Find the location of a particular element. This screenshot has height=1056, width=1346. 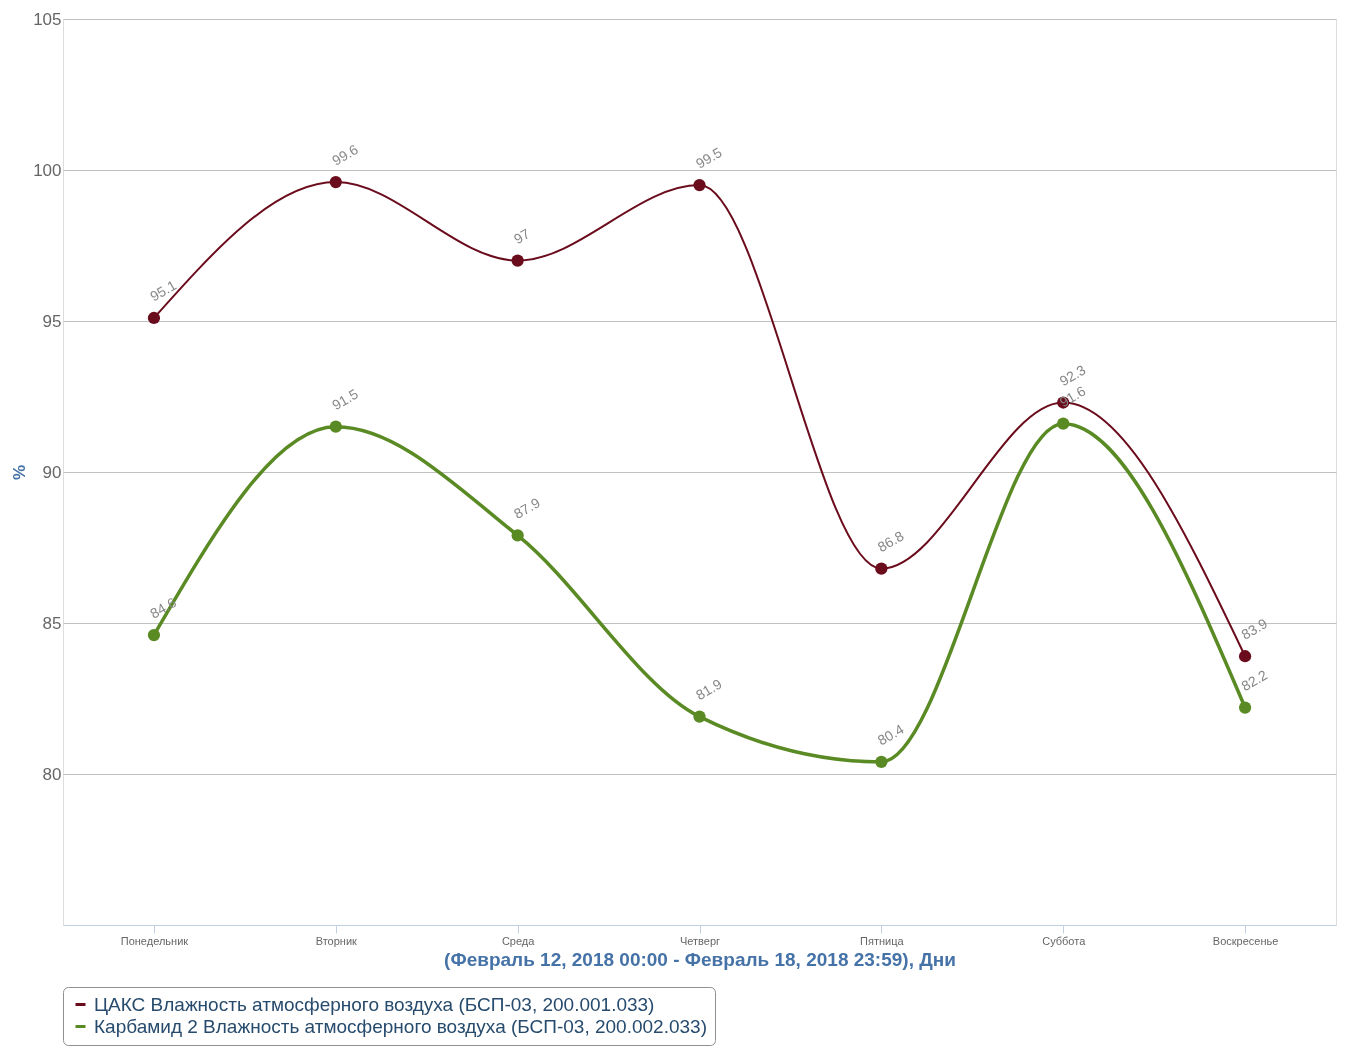

data-label: 91.5 is located at coordinates (345, 399).